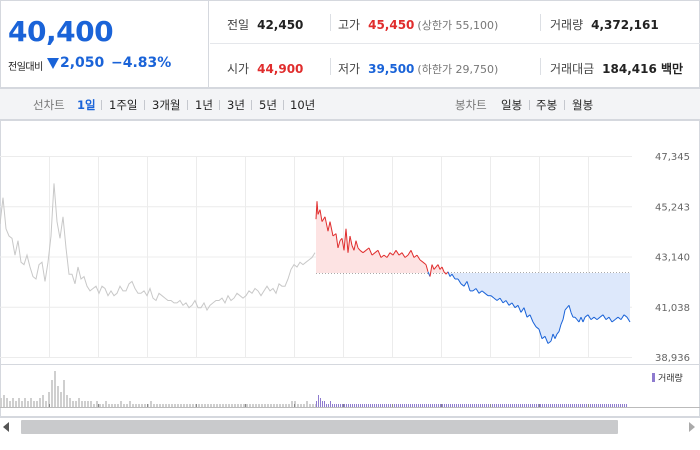  Describe the element at coordinates (547, 105) in the screenshot. I see `candle-weekly-button: 주봉` at that location.